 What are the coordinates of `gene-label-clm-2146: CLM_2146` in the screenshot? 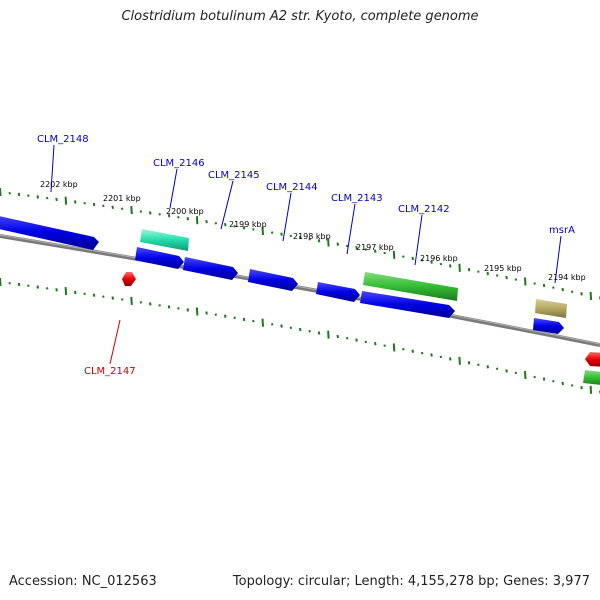 It's located at (179, 163).